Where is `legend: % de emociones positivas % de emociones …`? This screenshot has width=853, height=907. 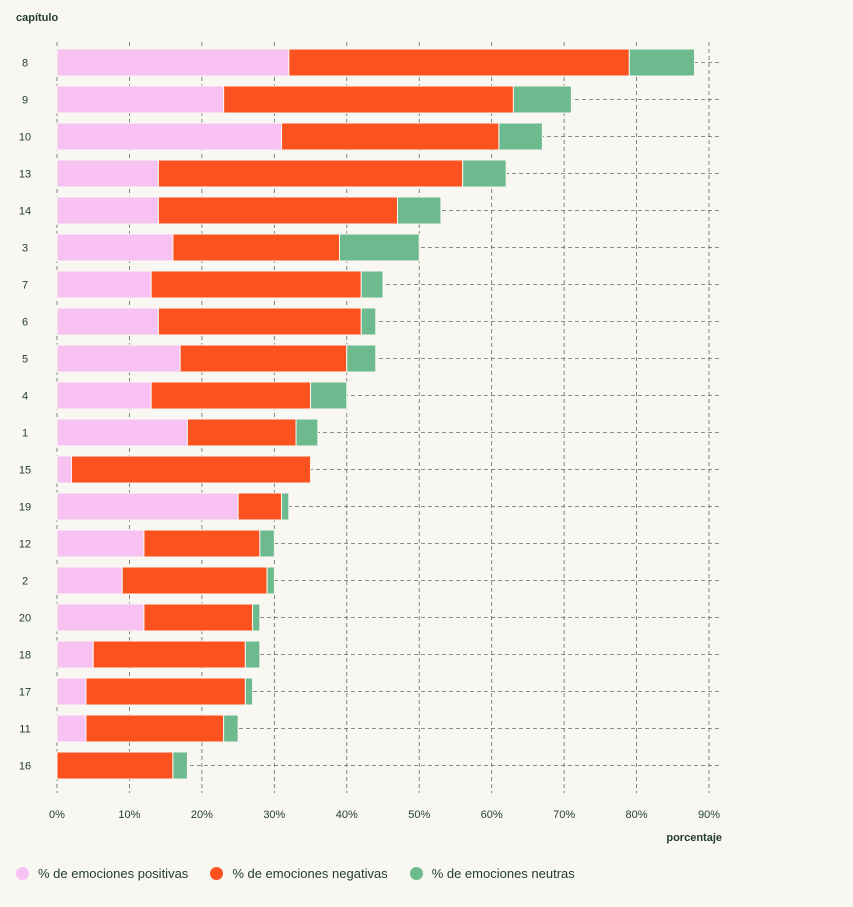 legend: % de emociones positivas % de emociones … is located at coordinates (306, 873).